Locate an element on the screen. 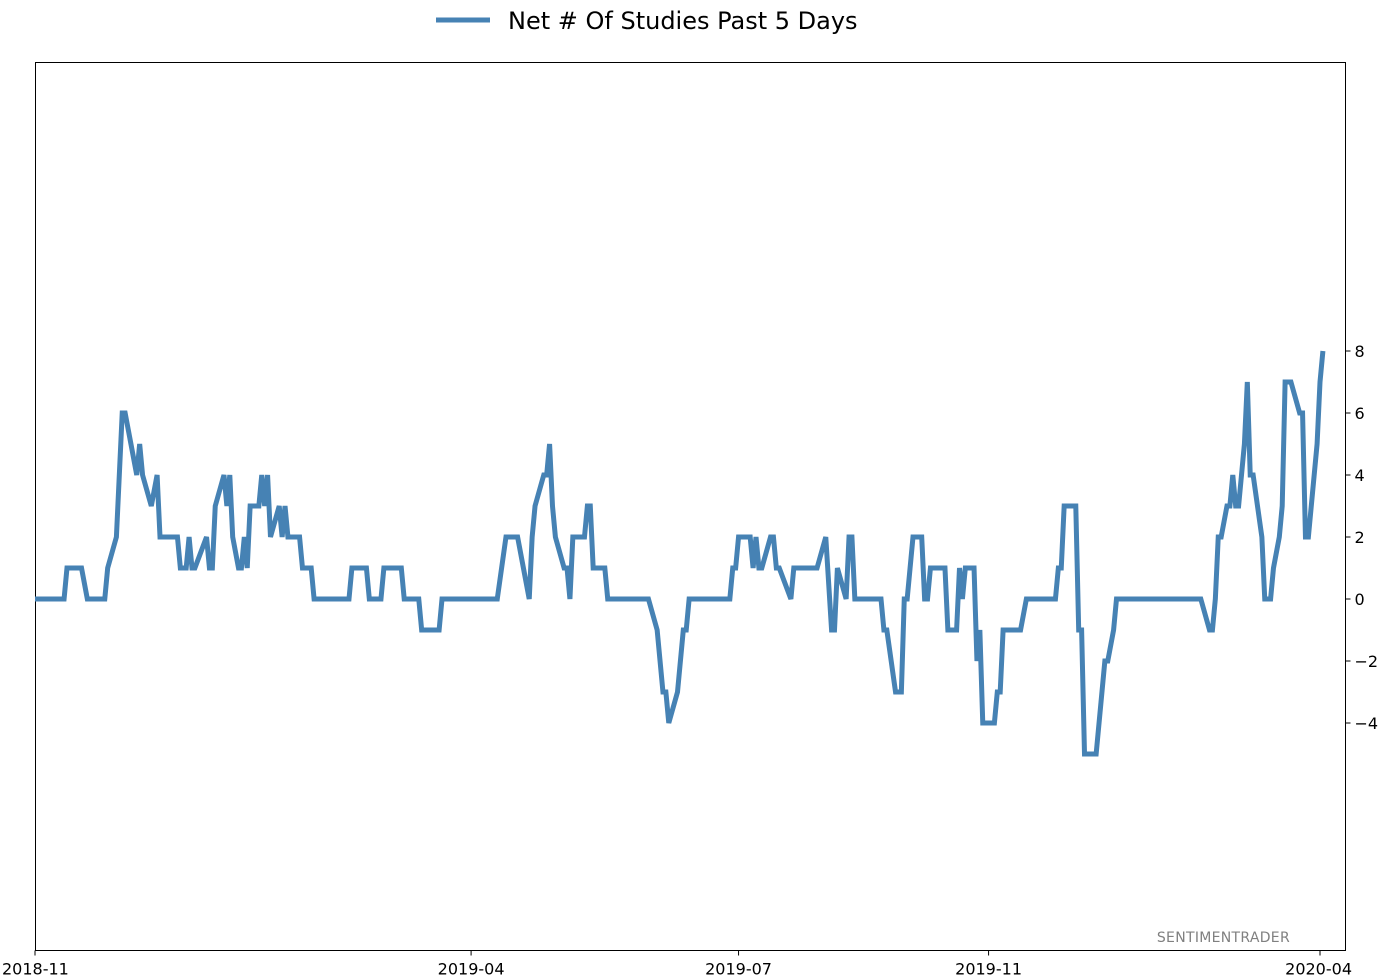 The height and width of the screenshot is (978, 1379). x-tick-label: 2018-11 is located at coordinates (35, 969).